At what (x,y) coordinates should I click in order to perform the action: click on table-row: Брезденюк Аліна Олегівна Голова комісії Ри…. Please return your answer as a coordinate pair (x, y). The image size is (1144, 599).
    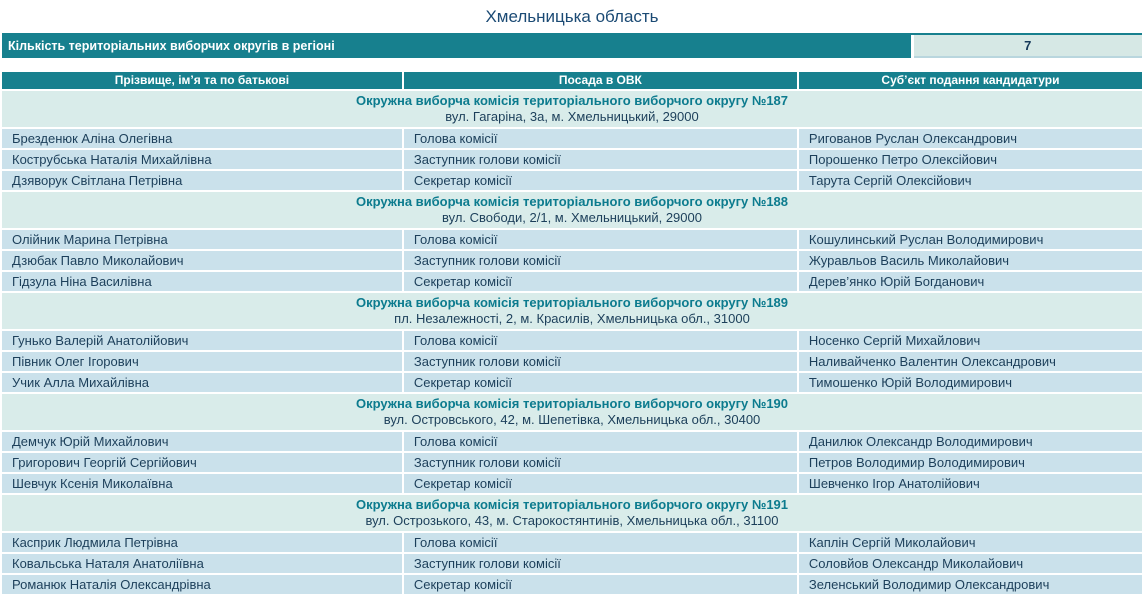
    Looking at the image, I should click on (572, 138).